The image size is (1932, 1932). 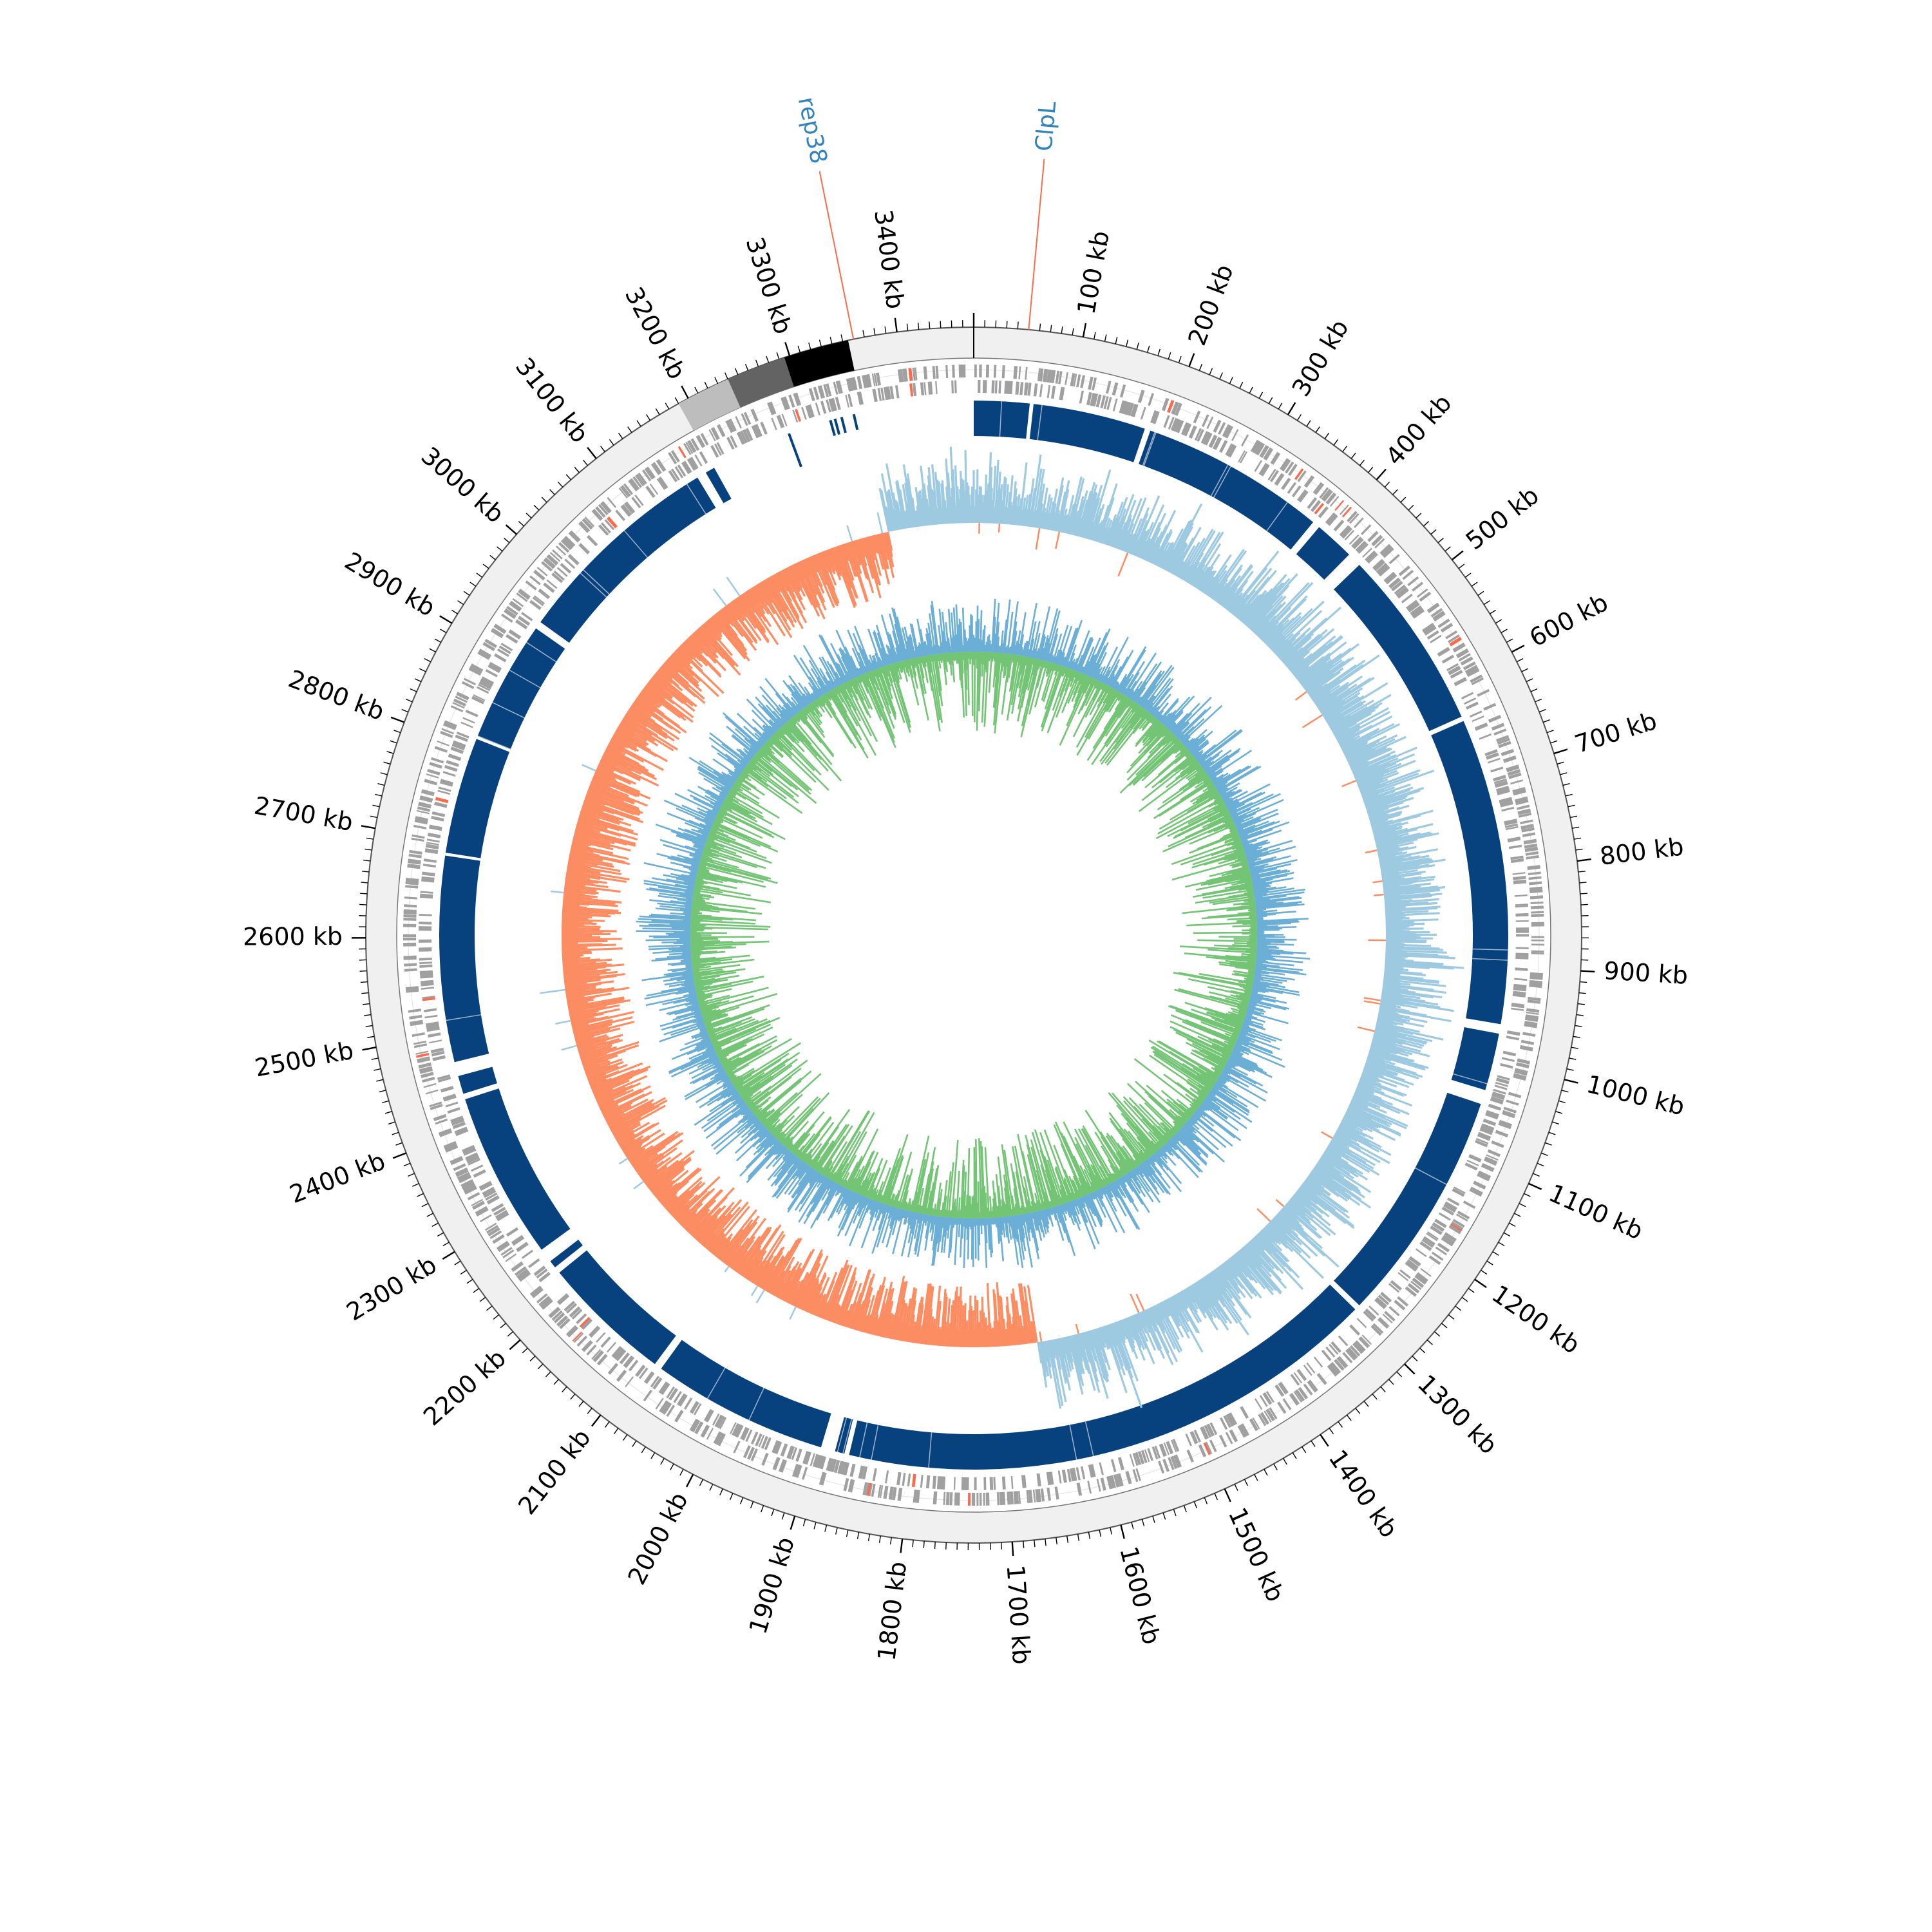 What do you see at coordinates (974, 934) in the screenshot?
I see `gc-content-track` at bounding box center [974, 934].